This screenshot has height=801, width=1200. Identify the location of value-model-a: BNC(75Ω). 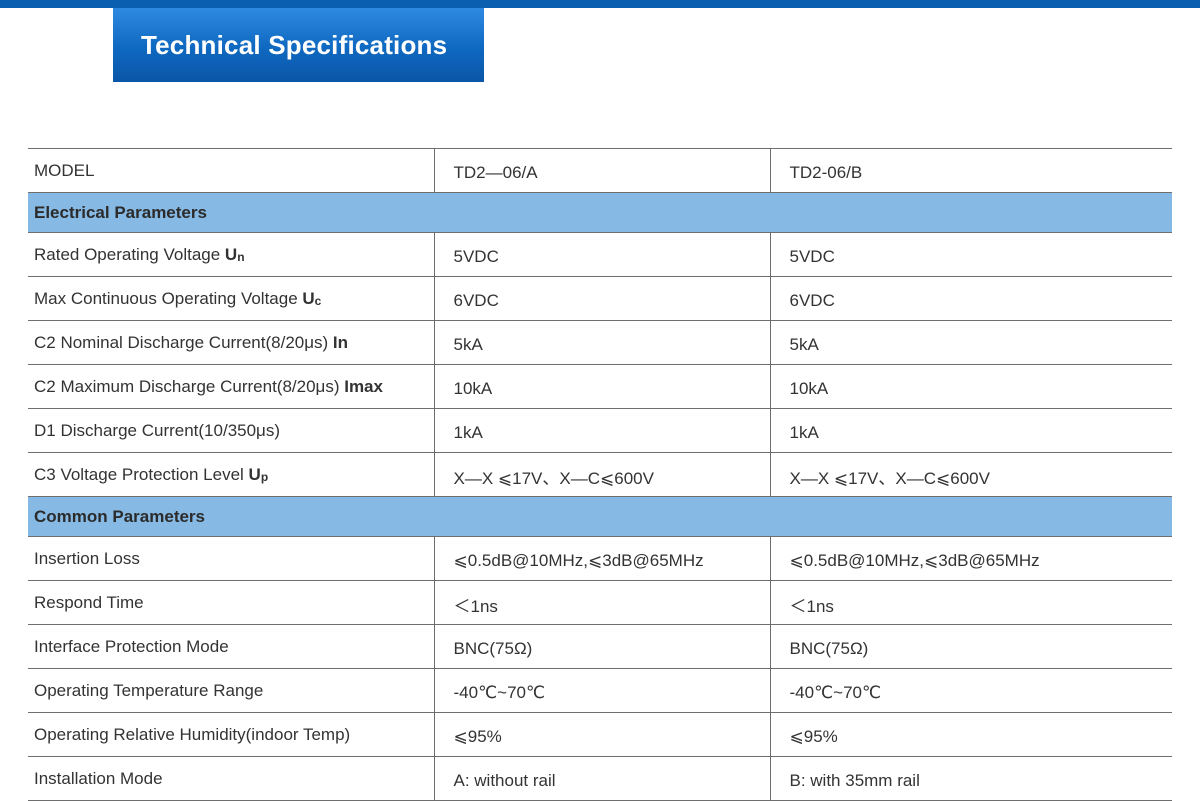
(601, 646).